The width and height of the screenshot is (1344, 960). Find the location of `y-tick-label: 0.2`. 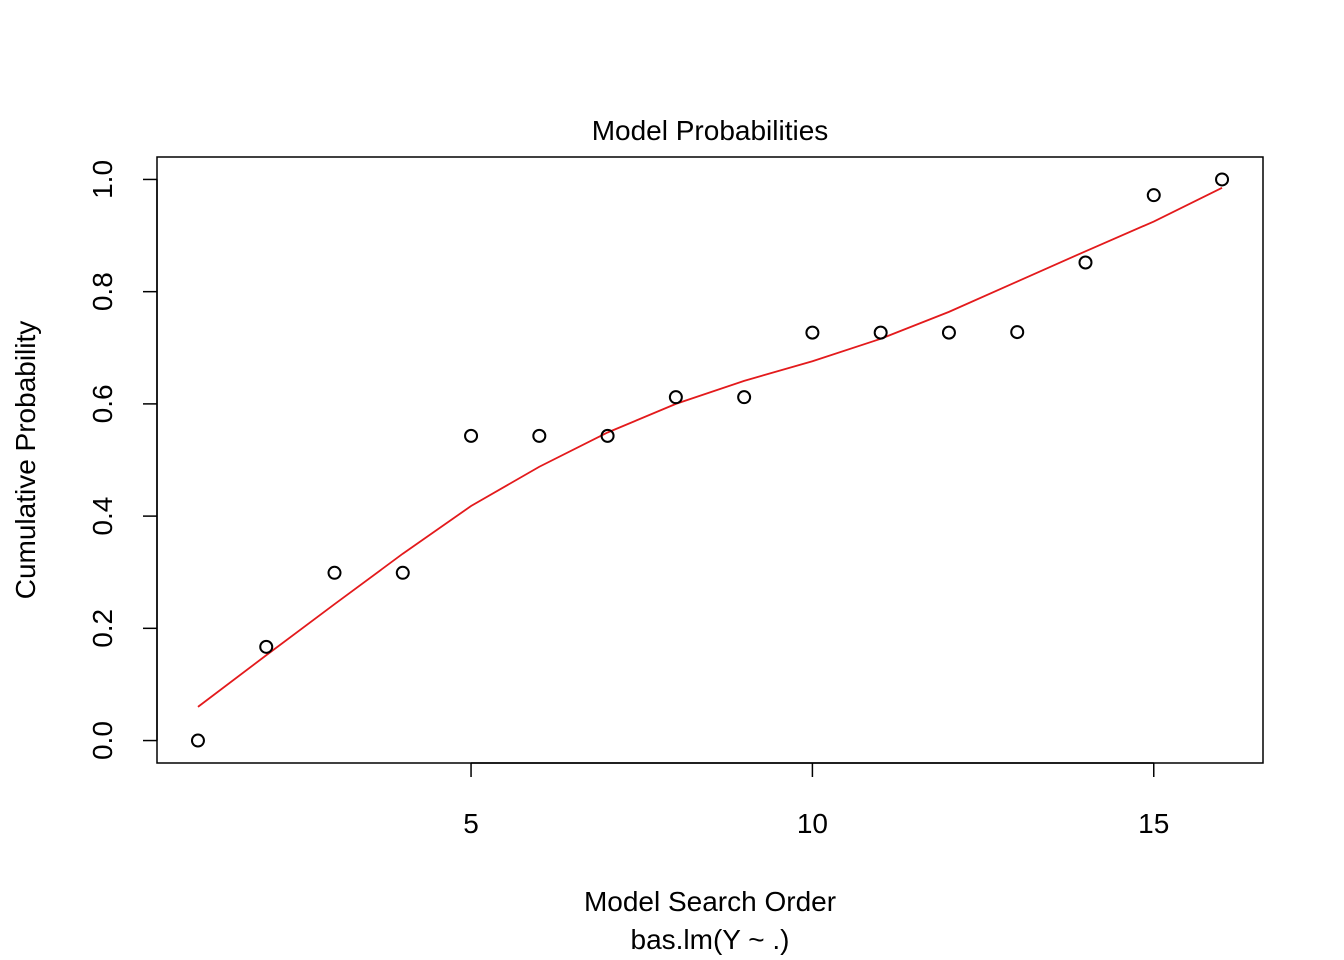

y-tick-label: 0.2 is located at coordinates (102, 628).